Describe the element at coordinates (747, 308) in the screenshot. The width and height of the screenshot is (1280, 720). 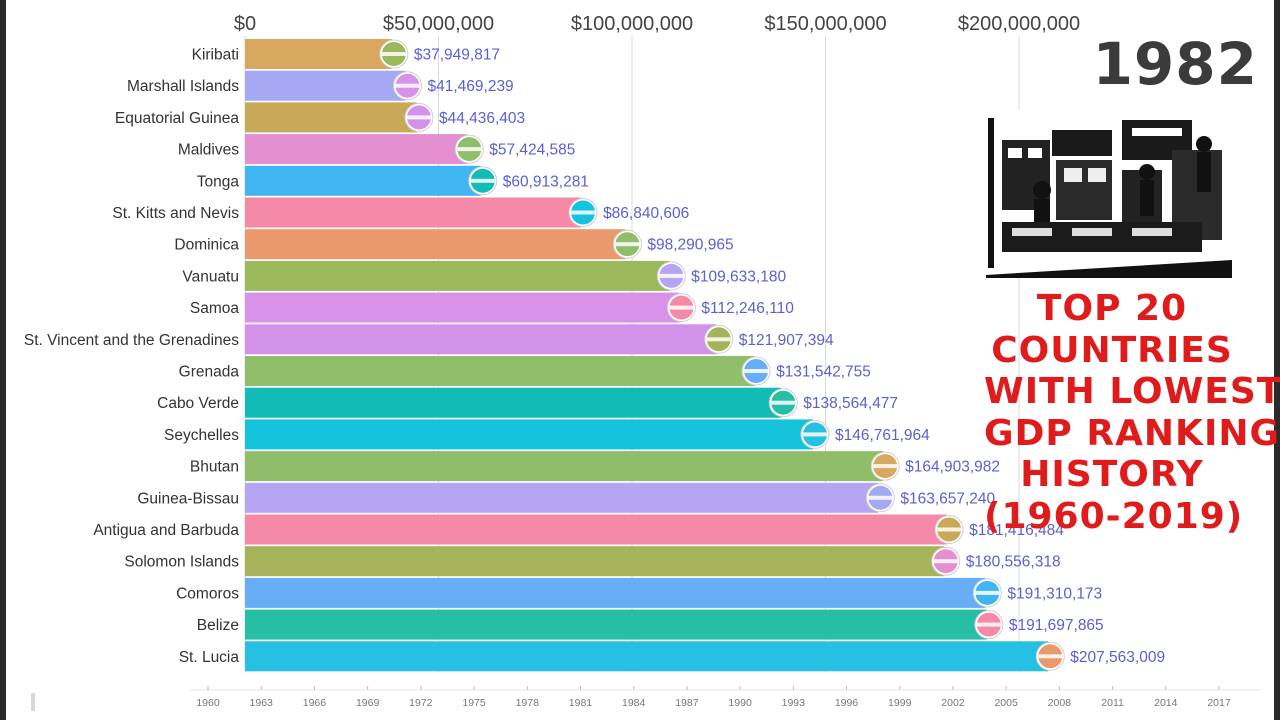
I see `value-label: $112,246,110` at that location.